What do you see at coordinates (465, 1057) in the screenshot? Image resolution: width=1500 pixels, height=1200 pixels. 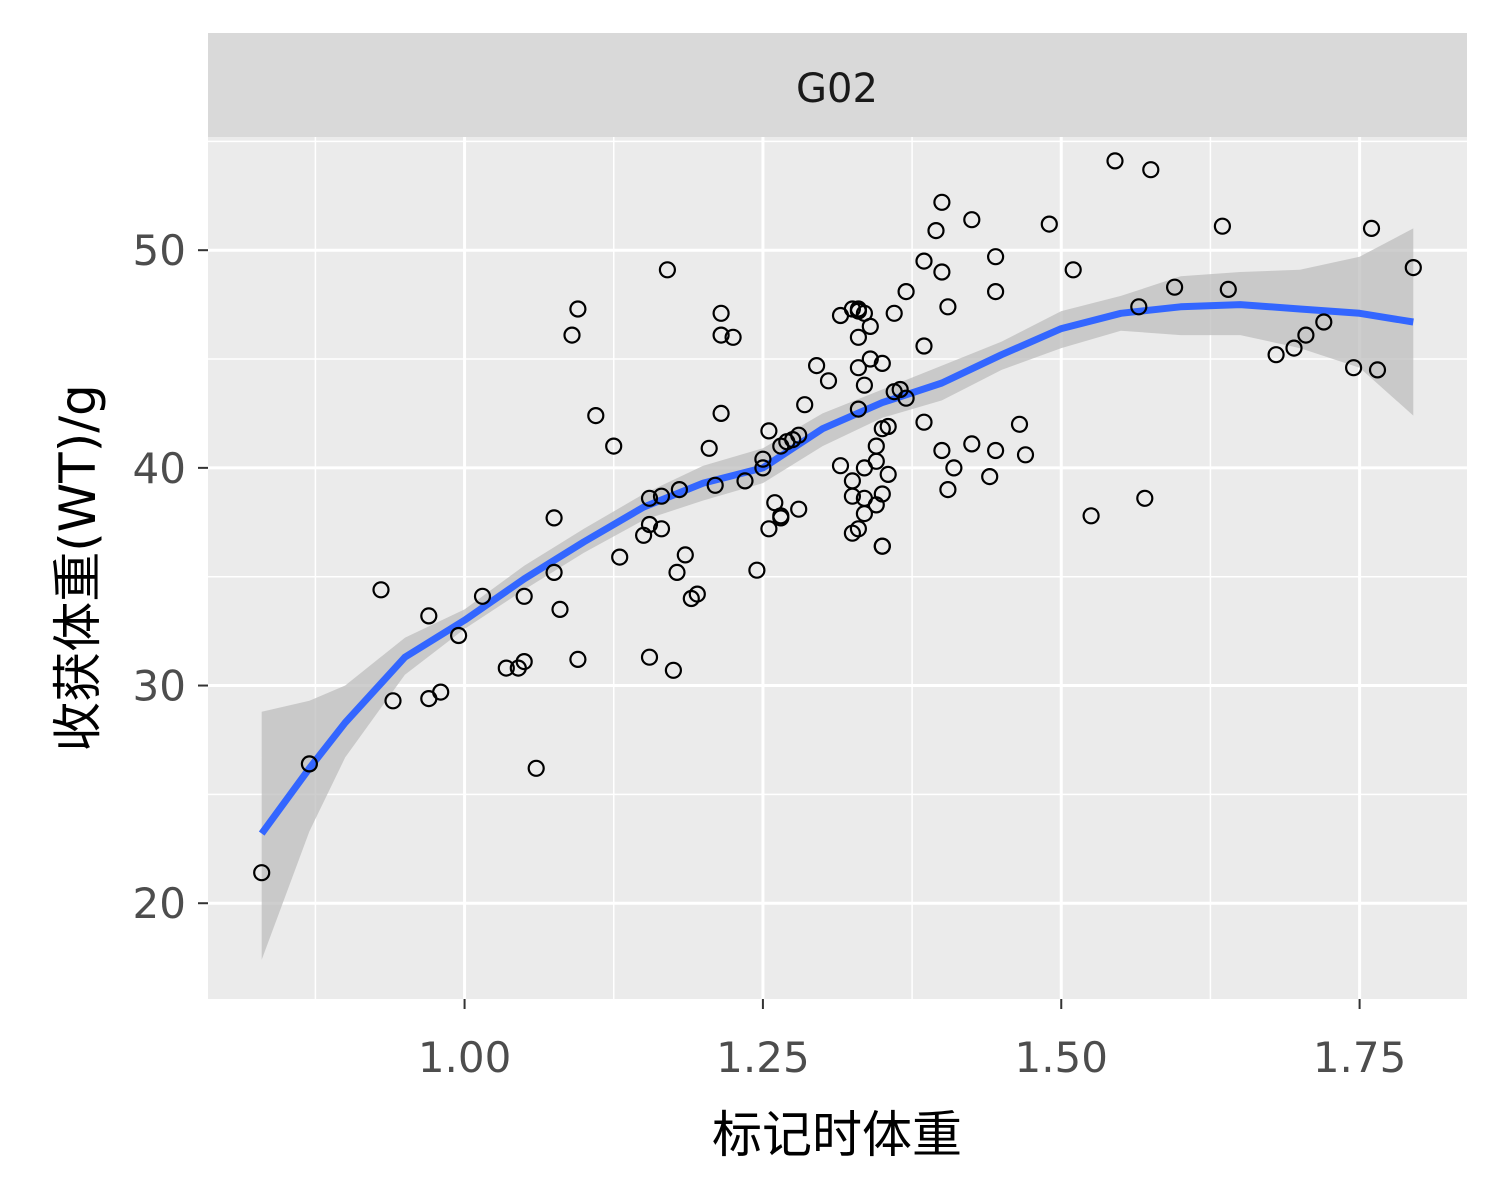 I see `x-tick-label: 1.00` at bounding box center [465, 1057].